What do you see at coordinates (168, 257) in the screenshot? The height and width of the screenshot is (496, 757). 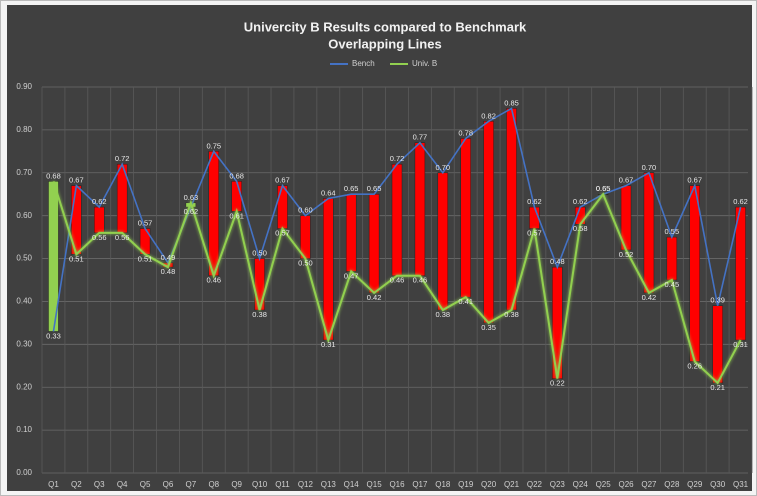 I see `value-label: 0.49` at bounding box center [168, 257].